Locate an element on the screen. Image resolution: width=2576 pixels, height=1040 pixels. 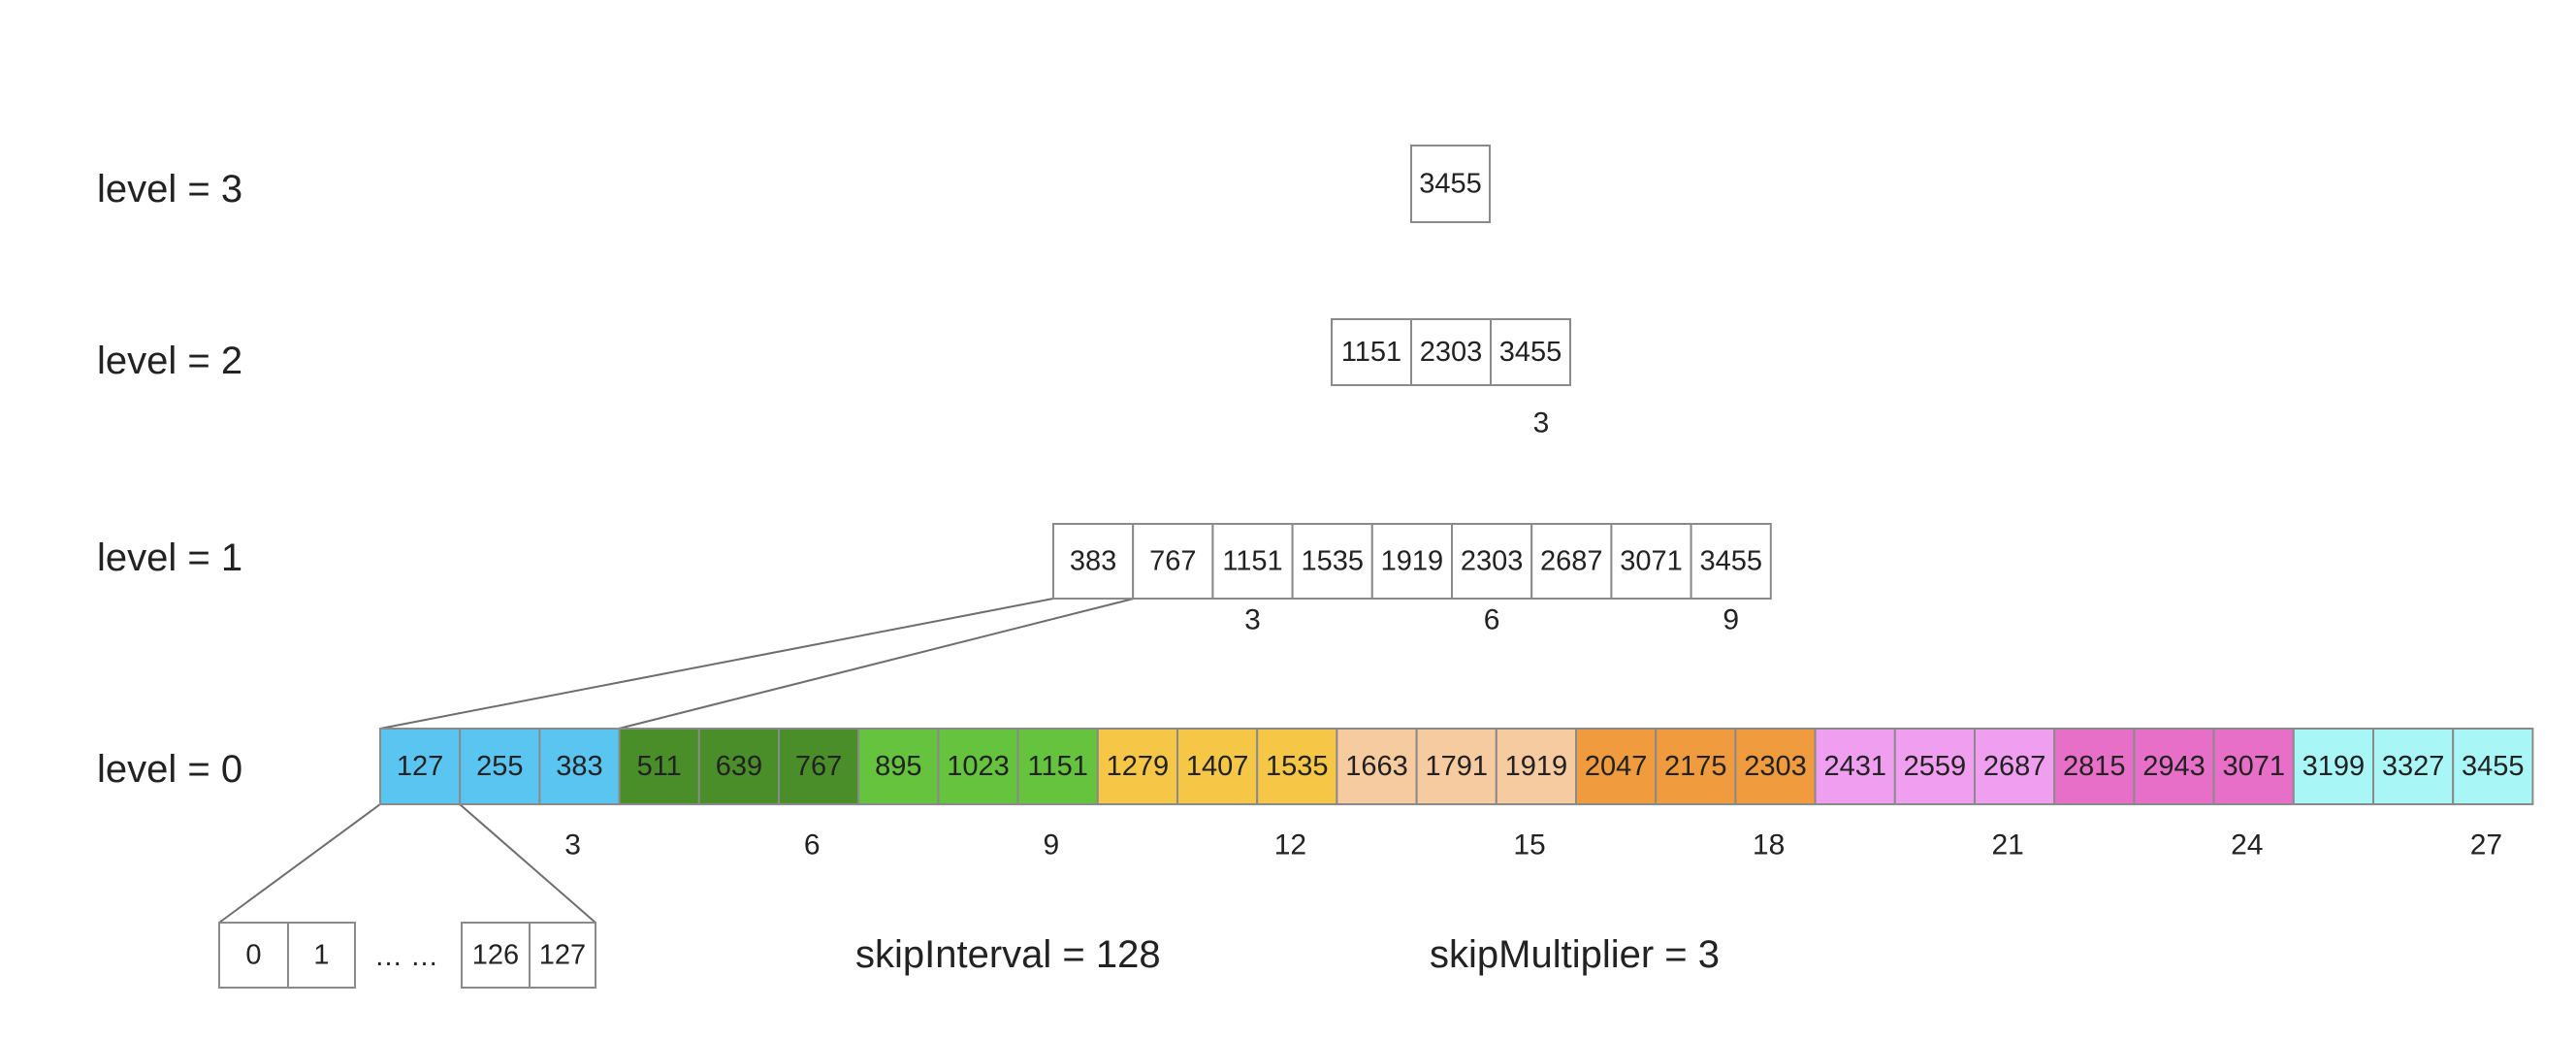
level-0-cell-value: 1407 is located at coordinates (1217, 766).